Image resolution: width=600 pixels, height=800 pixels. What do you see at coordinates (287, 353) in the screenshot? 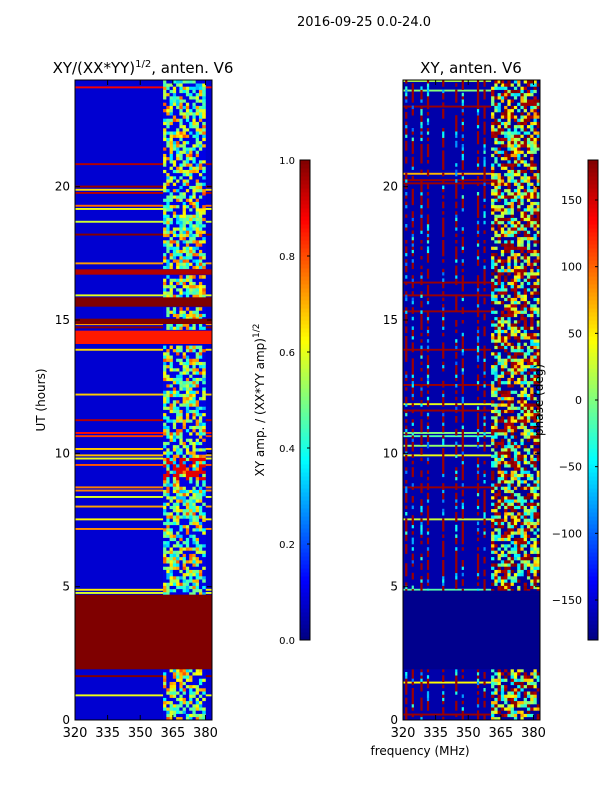
I see `amplitude-colorbar-tick-label: 0.6` at bounding box center [287, 353].